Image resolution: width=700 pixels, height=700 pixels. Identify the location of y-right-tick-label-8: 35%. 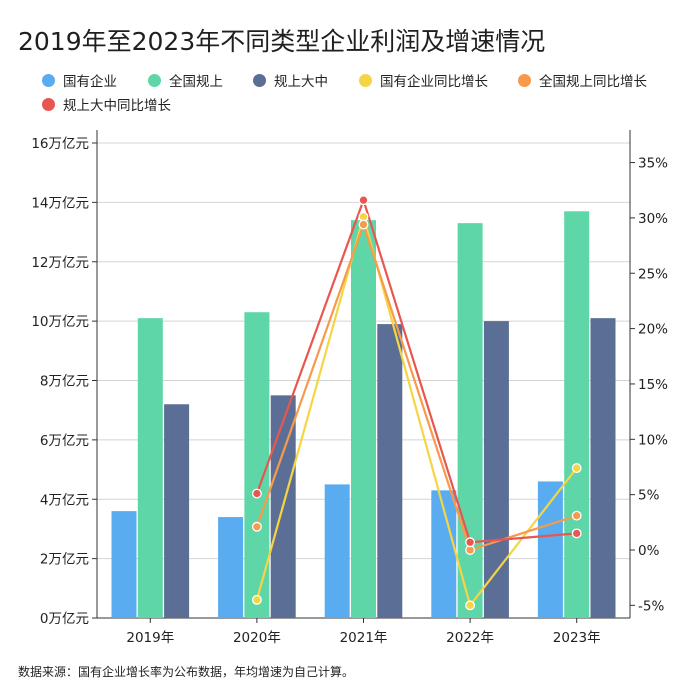
(653, 164).